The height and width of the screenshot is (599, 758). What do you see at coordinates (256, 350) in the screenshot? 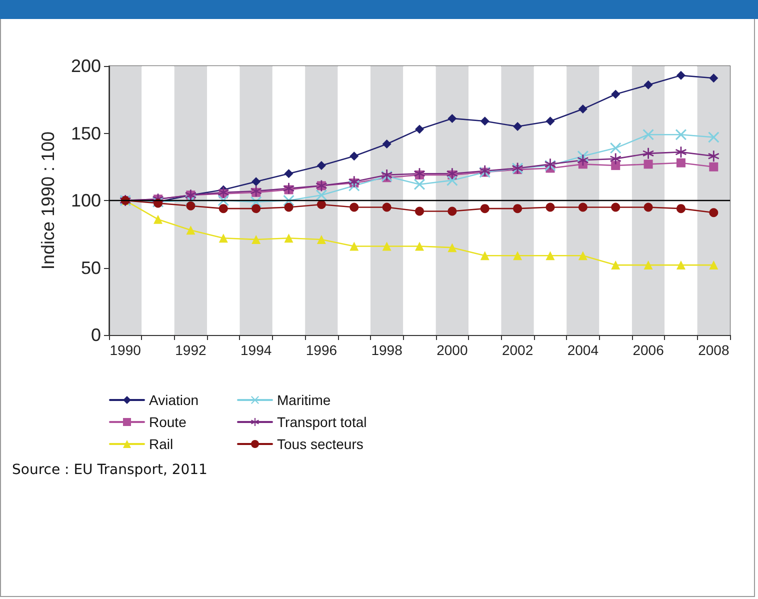
I see `x-tick-label: 1994` at bounding box center [256, 350].